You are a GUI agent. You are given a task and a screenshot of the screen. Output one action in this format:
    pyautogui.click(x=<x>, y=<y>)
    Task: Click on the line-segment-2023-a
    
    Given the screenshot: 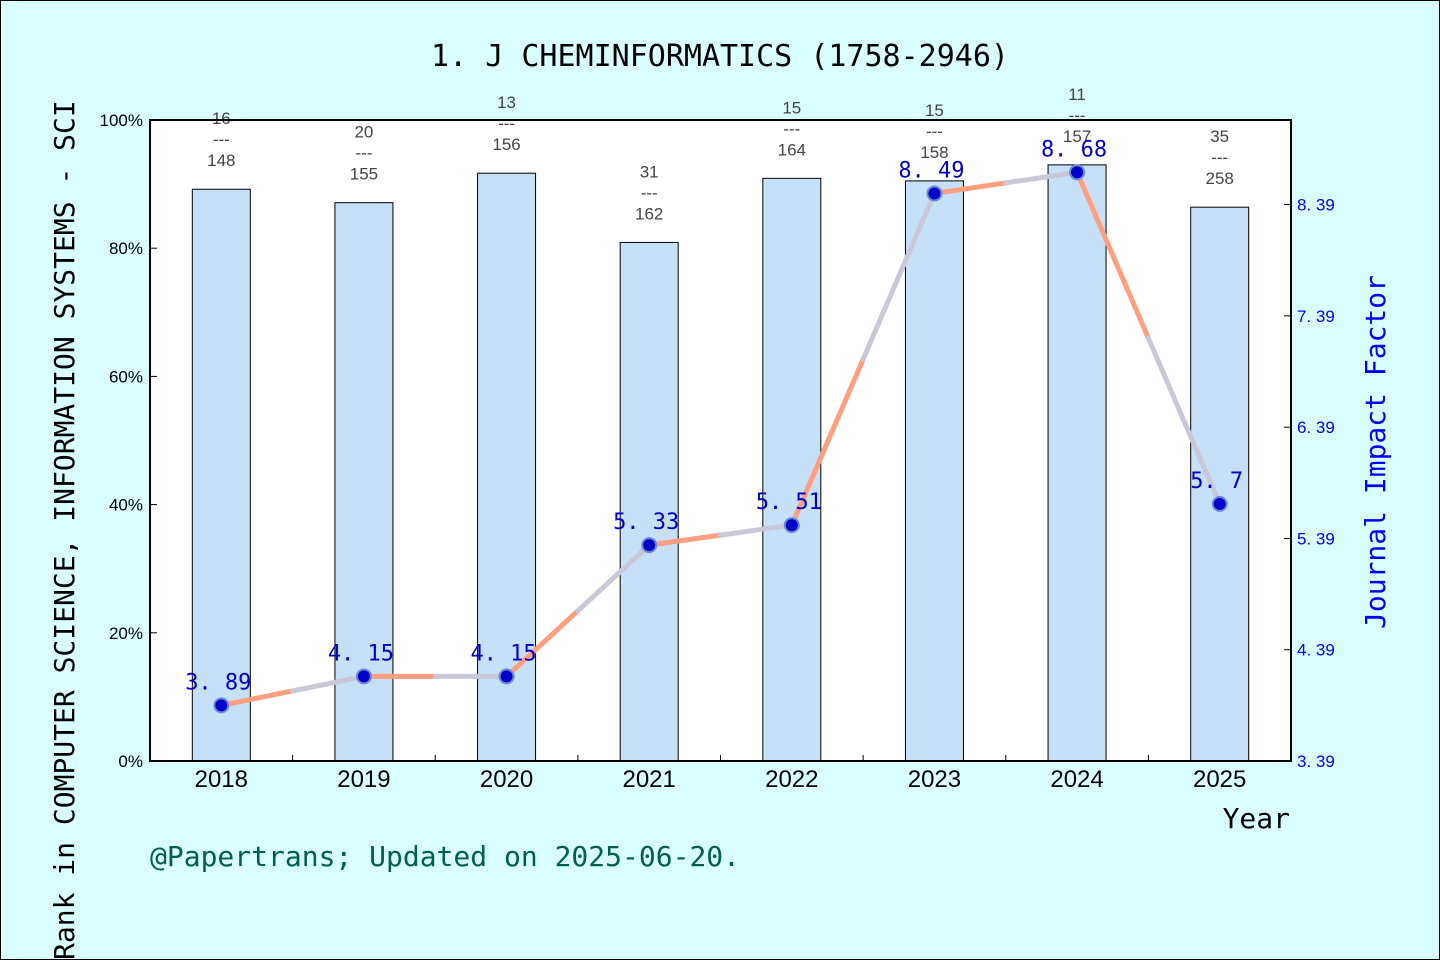 What is the action you would take?
    pyautogui.click(x=970, y=188)
    